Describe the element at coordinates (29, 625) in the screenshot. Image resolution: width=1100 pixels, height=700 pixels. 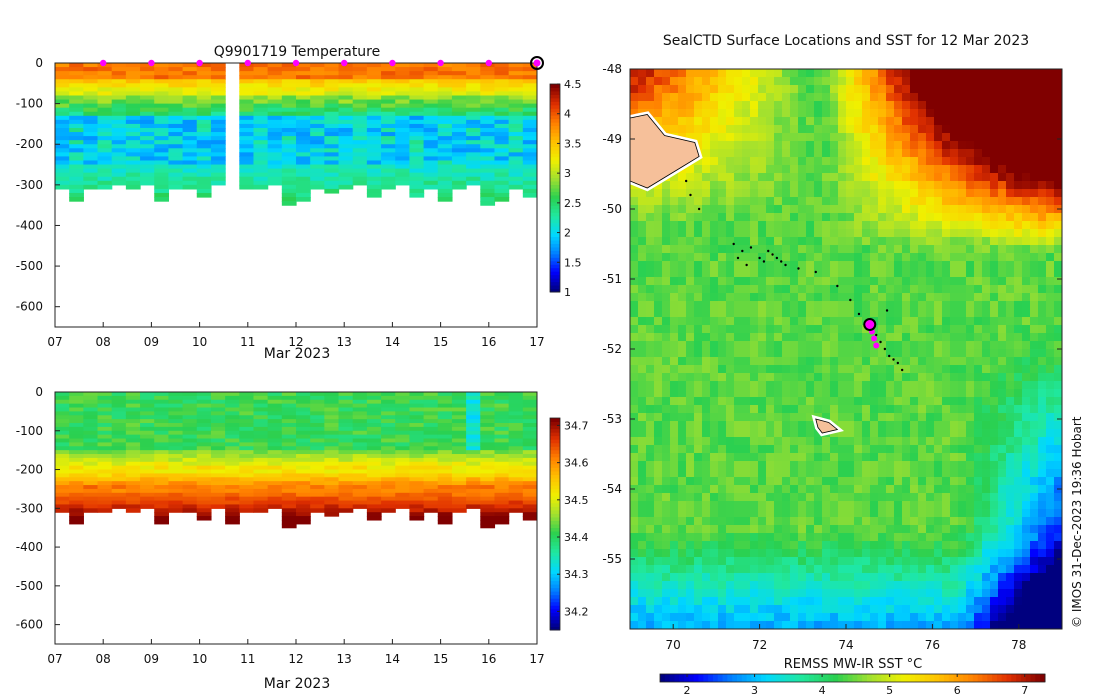
I see `y-tick-label: -600` at that location.